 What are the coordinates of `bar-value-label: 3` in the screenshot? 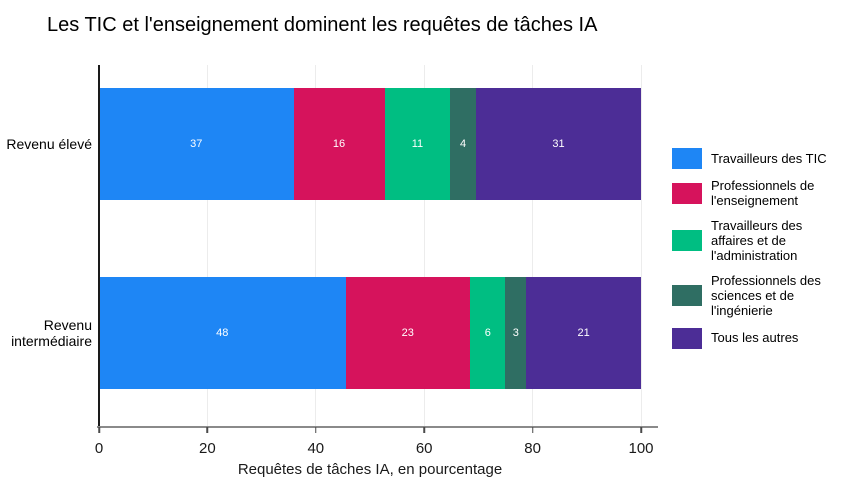 It's located at (515, 332).